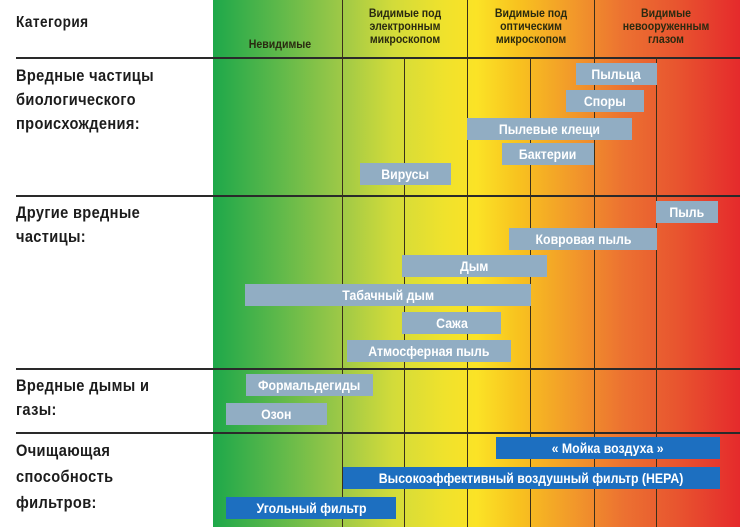 The image size is (740, 527). Describe the element at coordinates (78, 212) in the screenshot. I see `category-line: Другие вредные` at that location.